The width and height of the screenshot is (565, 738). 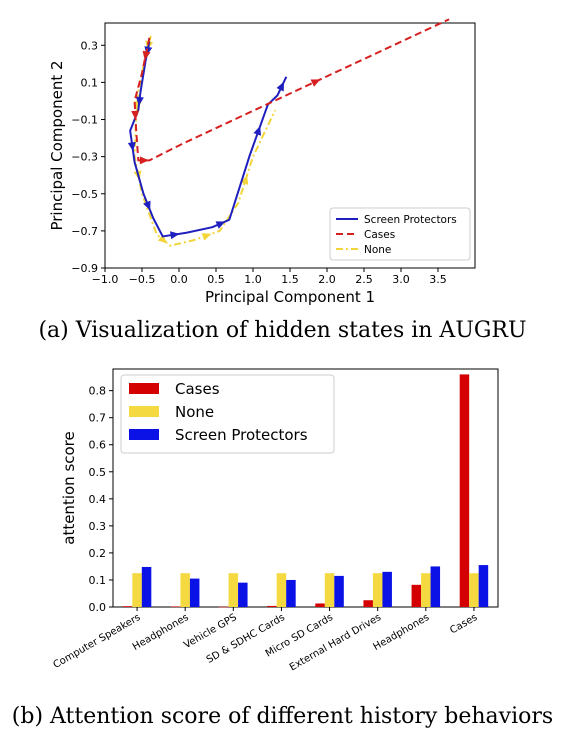 What do you see at coordinates (84, 120) in the screenshot?
I see `y-tick-label: −0.1` at bounding box center [84, 120].